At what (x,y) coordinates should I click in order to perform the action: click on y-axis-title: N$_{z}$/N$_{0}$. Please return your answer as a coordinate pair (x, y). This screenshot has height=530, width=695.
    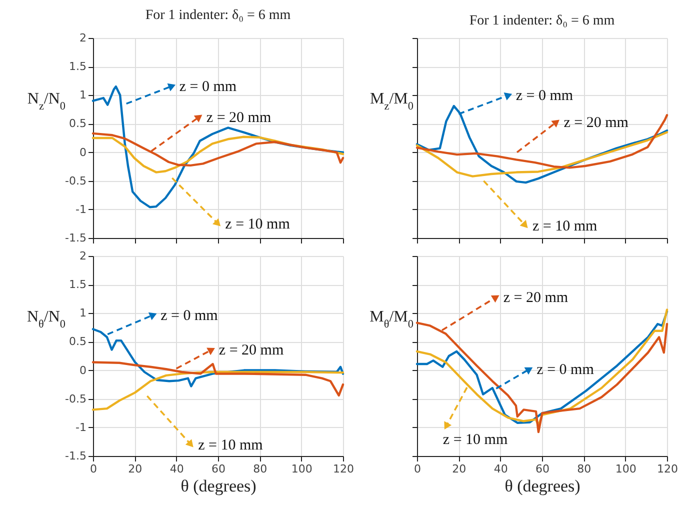
    Looking at the image, I should click on (46, 101).